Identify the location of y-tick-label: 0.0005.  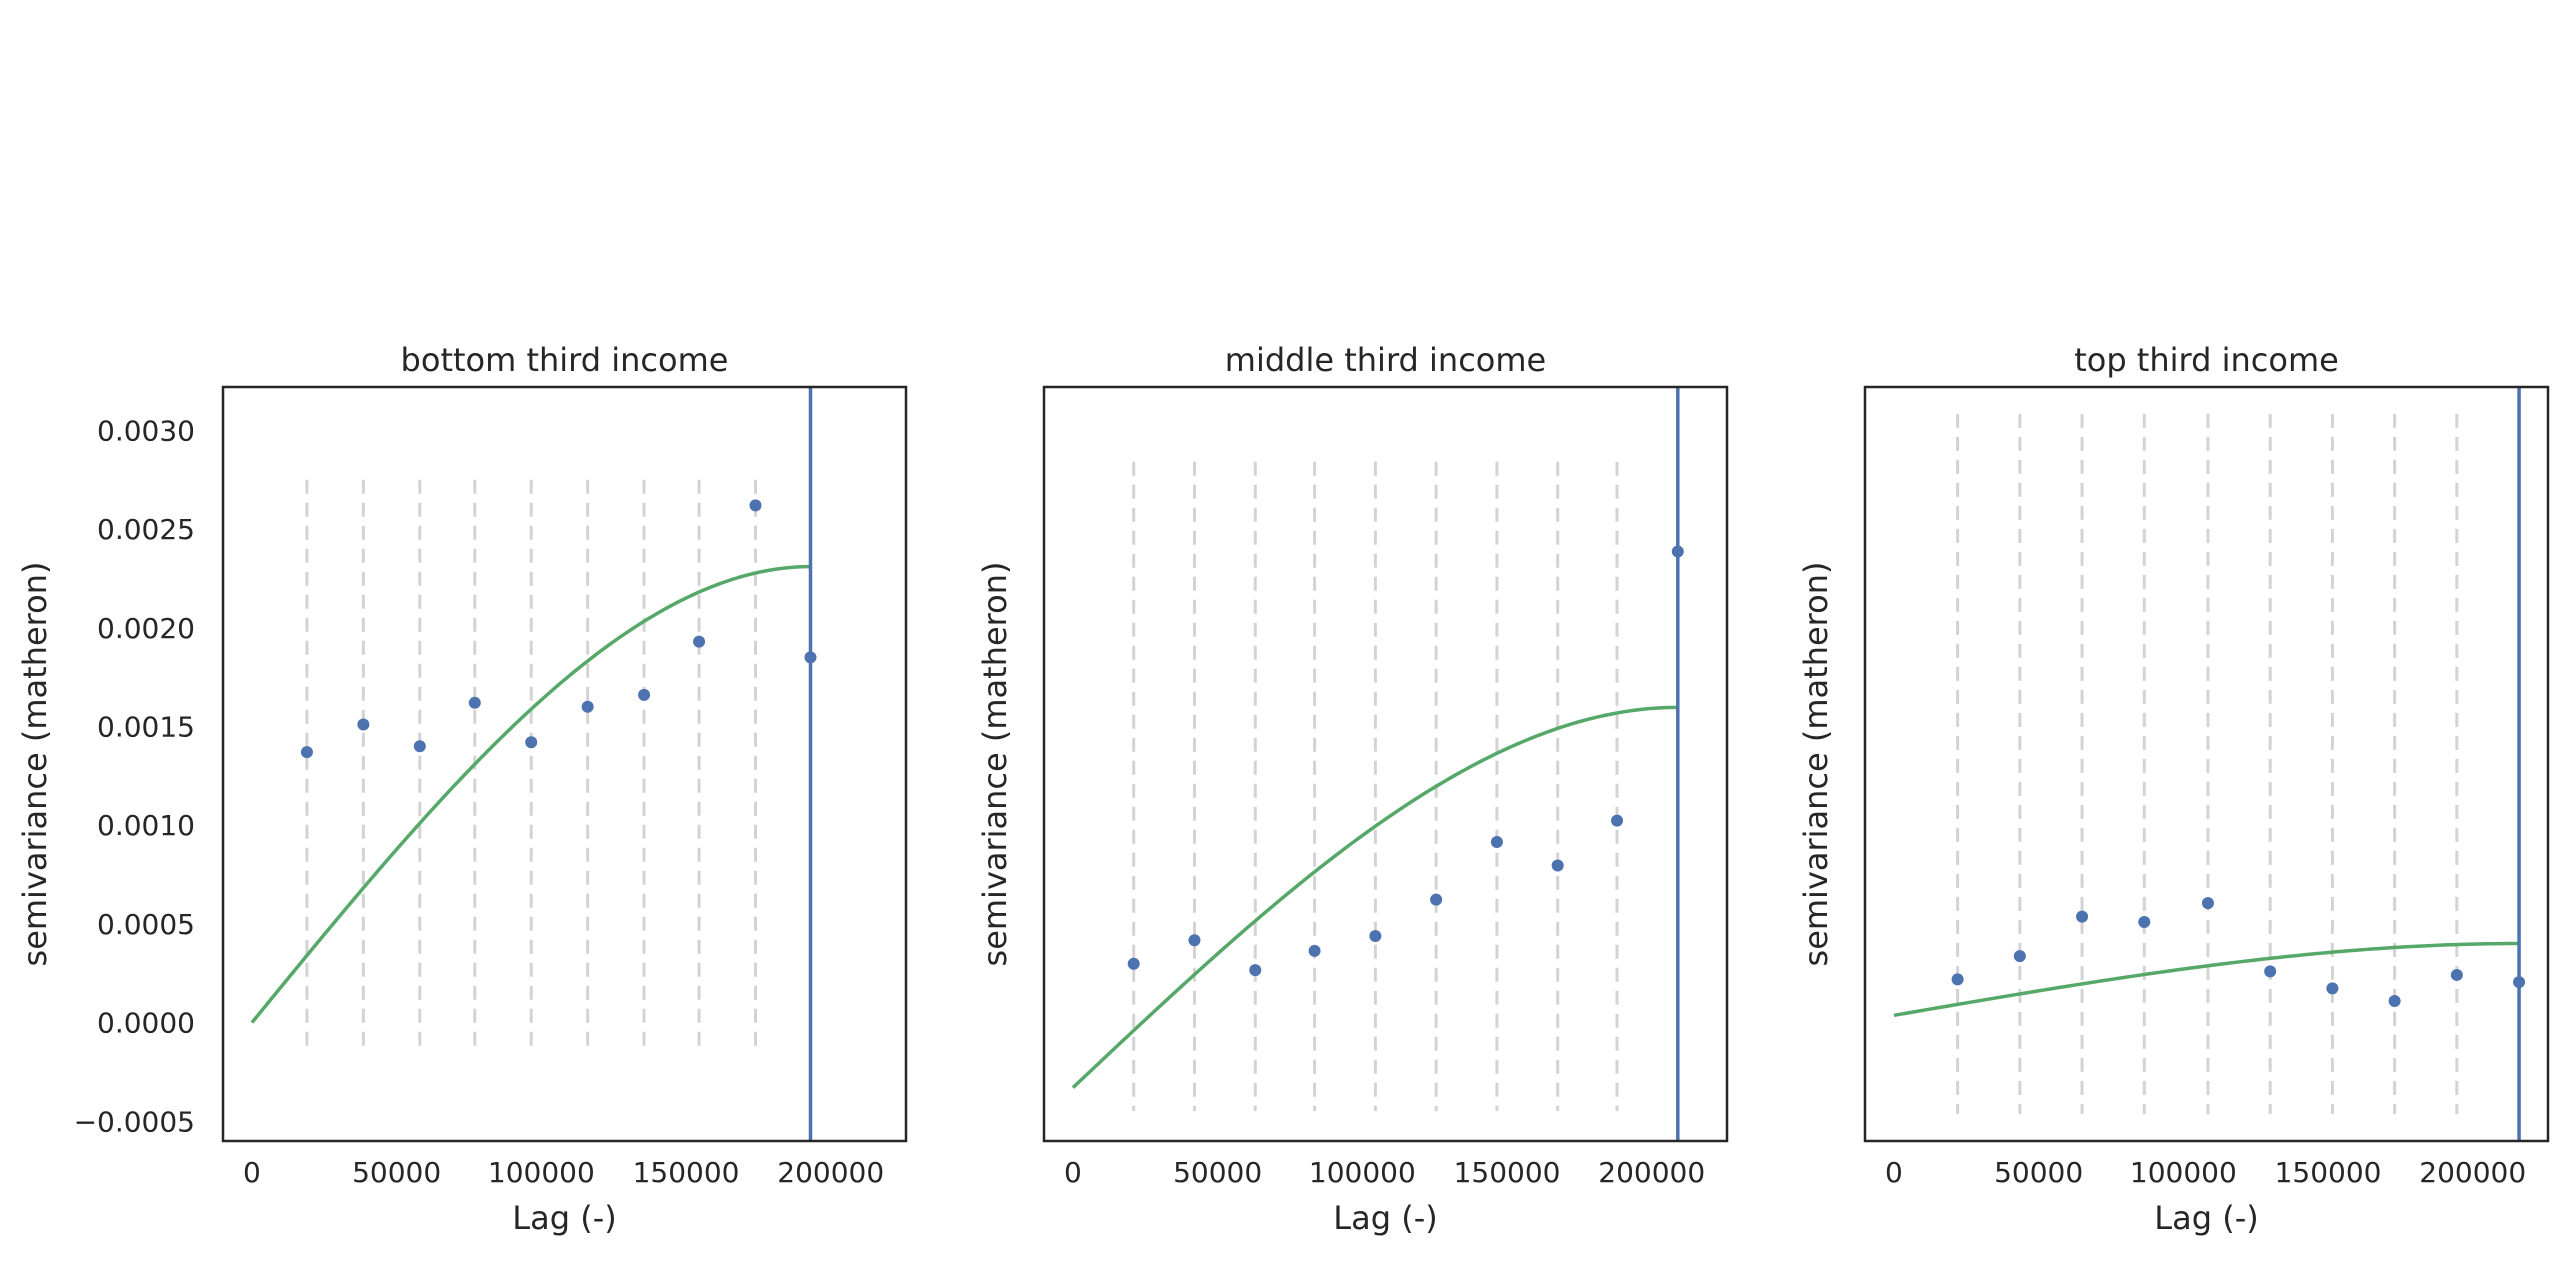
(146, 924).